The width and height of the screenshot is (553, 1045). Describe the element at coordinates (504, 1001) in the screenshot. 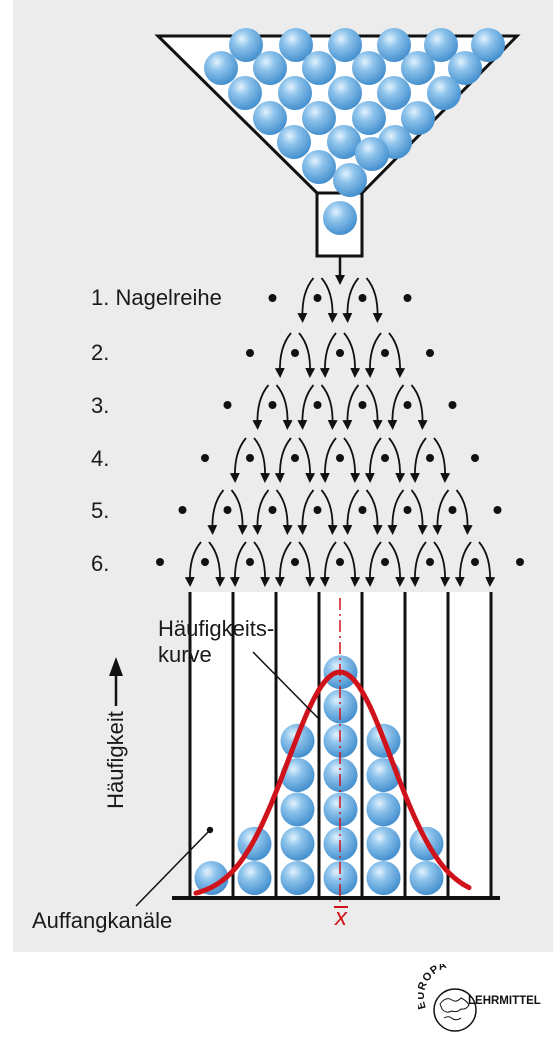

I see `logo-text-bottom: LEHRMITTEL` at that location.